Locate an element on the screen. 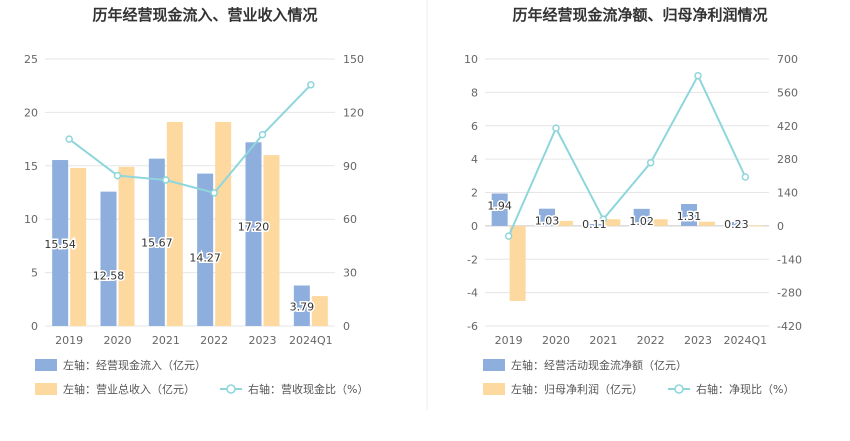 The image size is (850, 441). y-right-tick-label: 150 is located at coordinates (353, 59).